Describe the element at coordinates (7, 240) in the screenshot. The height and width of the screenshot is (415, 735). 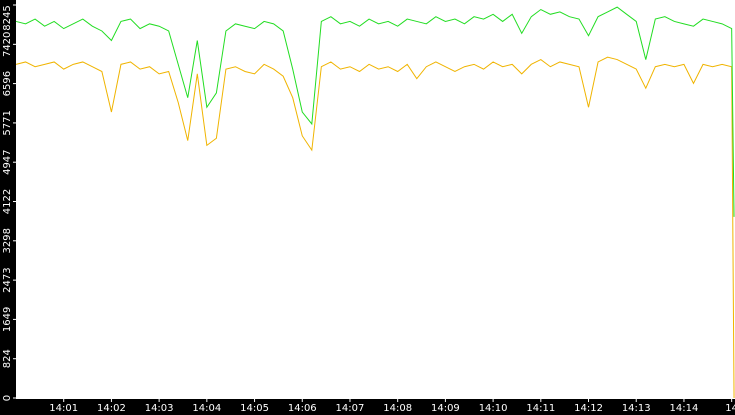
I see `y-tick-label: 3298` at that location.